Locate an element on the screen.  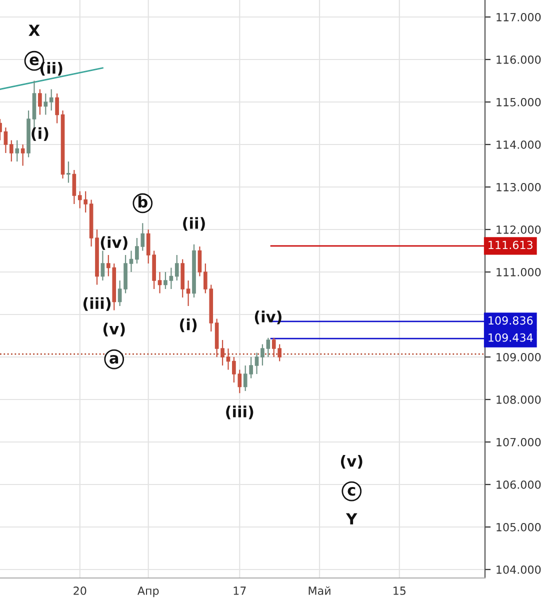
y-tick-label: 115.000 is located at coordinates (518, 102).